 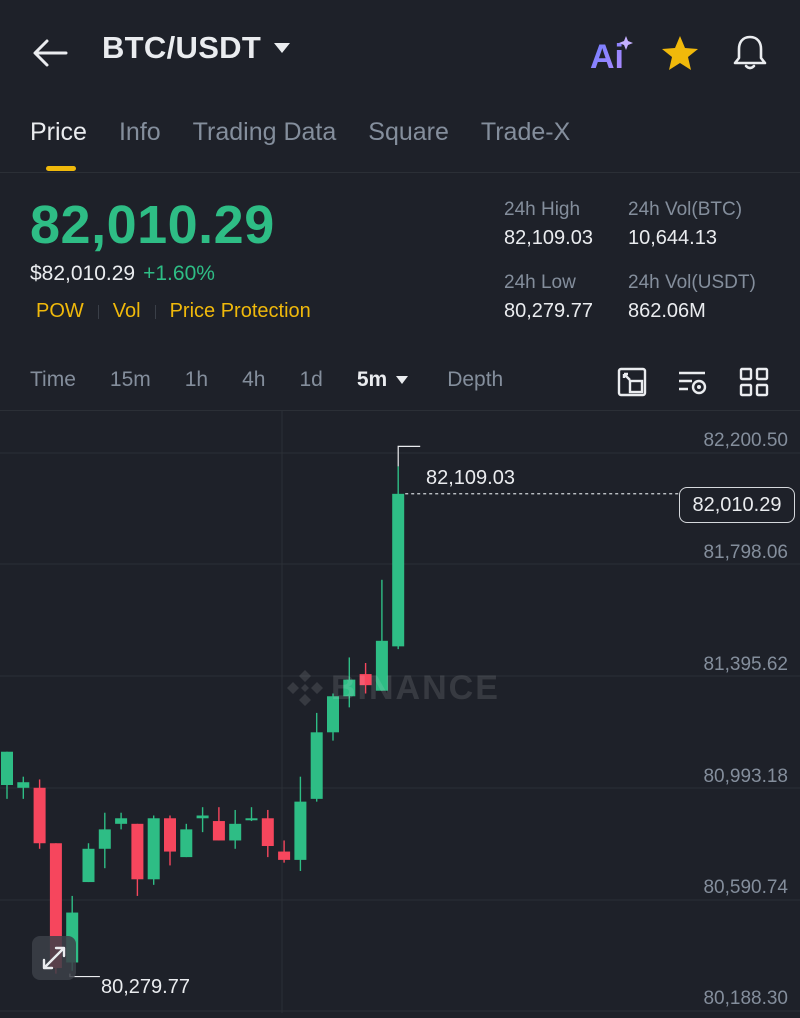 I want to click on fiat-price: $82,010.29, so click(x=83, y=273).